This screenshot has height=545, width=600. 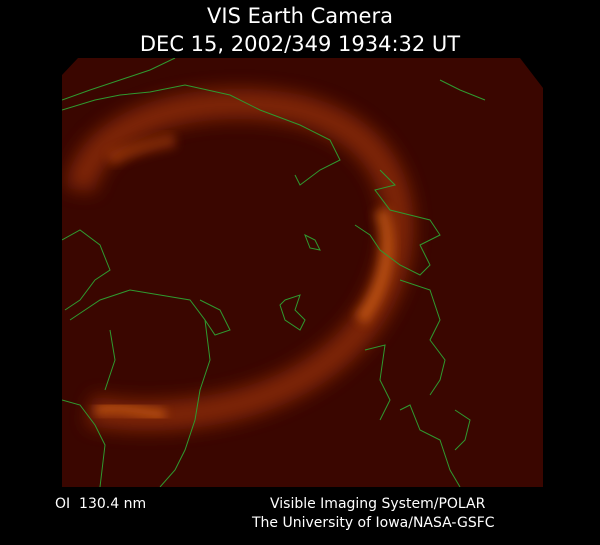 What do you see at coordinates (100, 504) in the screenshot?
I see `filter-label: OI 130.4 nm` at bounding box center [100, 504].